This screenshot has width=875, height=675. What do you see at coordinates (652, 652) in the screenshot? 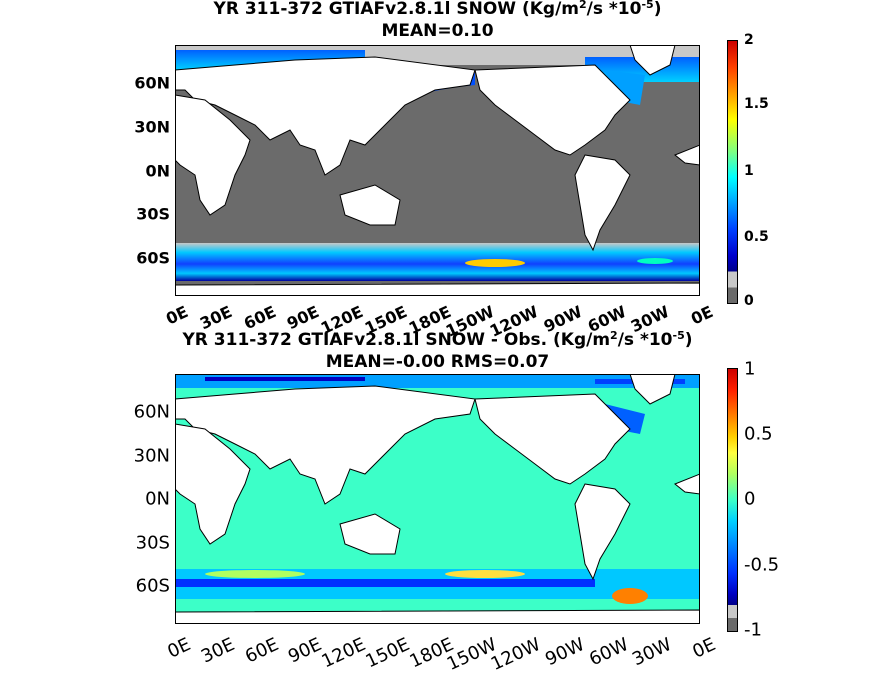
I see `panel2-xtick: 30W` at bounding box center [652, 652].